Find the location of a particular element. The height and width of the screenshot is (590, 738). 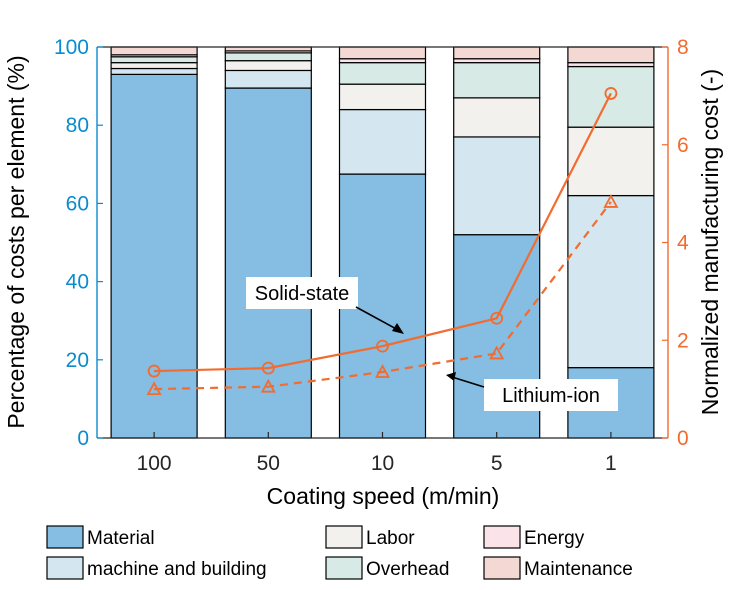

annotation-solid-state-box is located at coordinates (302, 293).